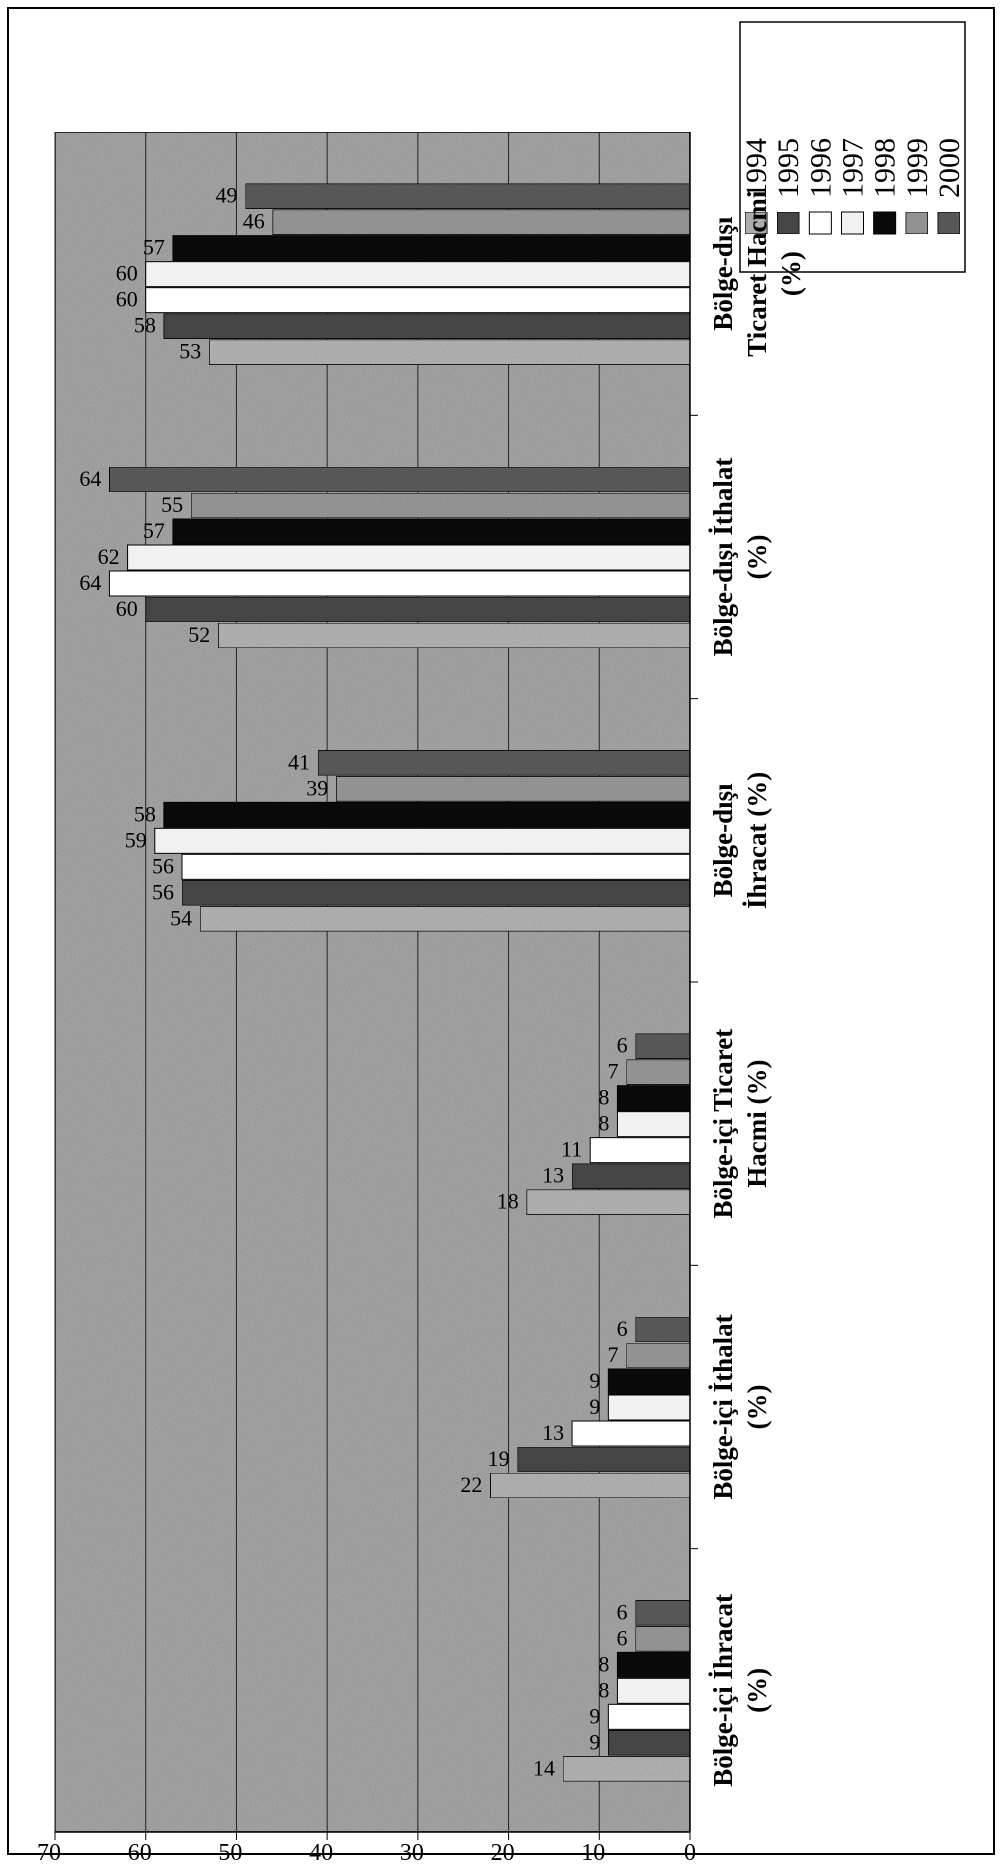 The width and height of the screenshot is (1002, 1867). I want to click on category-label-4: (%), so click(757, 557).